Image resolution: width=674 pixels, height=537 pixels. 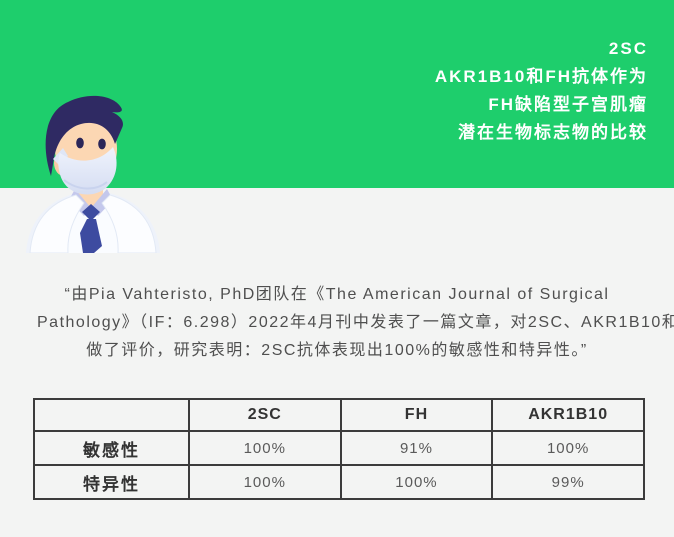 What do you see at coordinates (264, 448) in the screenshot?
I see `sensitivity-2sc: 100%` at bounding box center [264, 448].